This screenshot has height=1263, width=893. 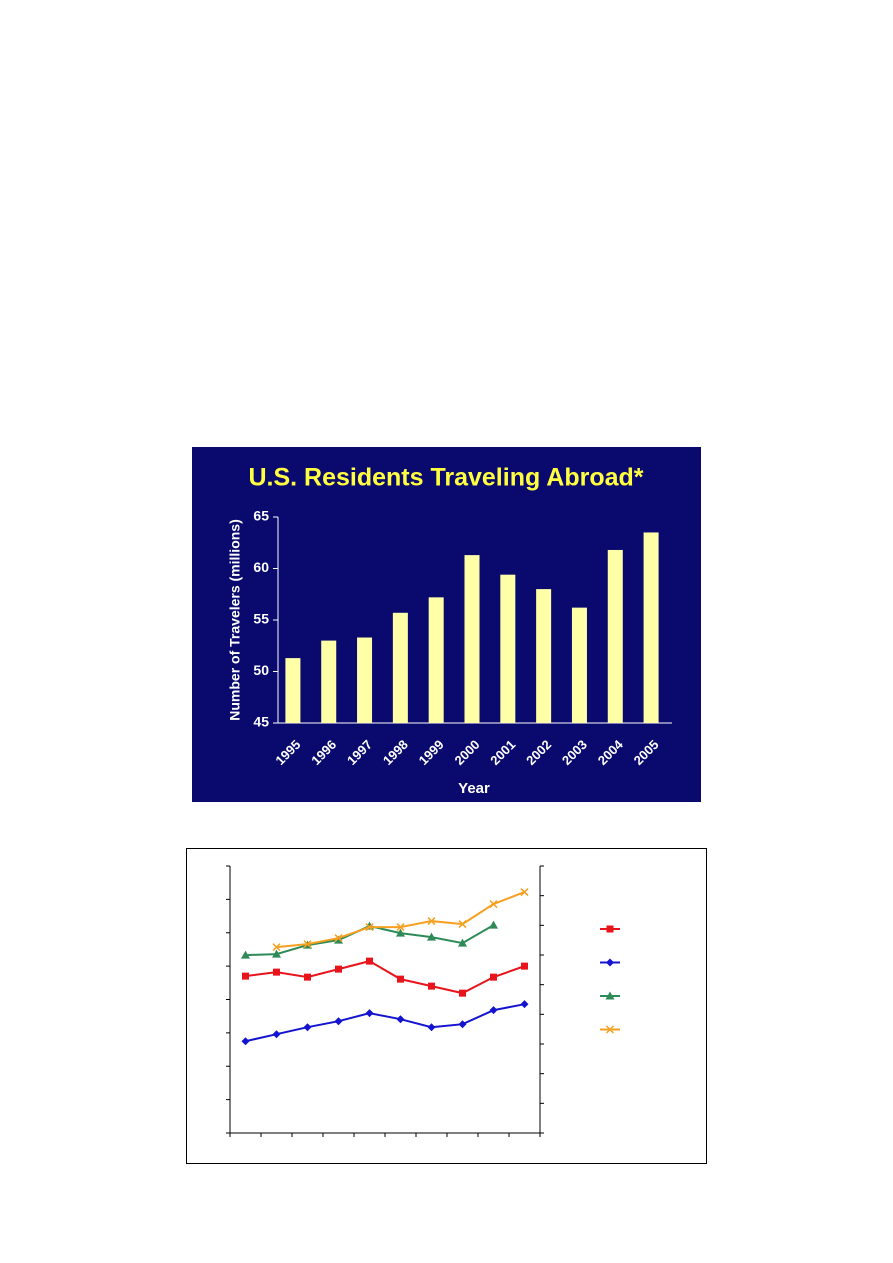 What do you see at coordinates (261, 567) in the screenshot?
I see `y-tick-label: 60` at bounding box center [261, 567].